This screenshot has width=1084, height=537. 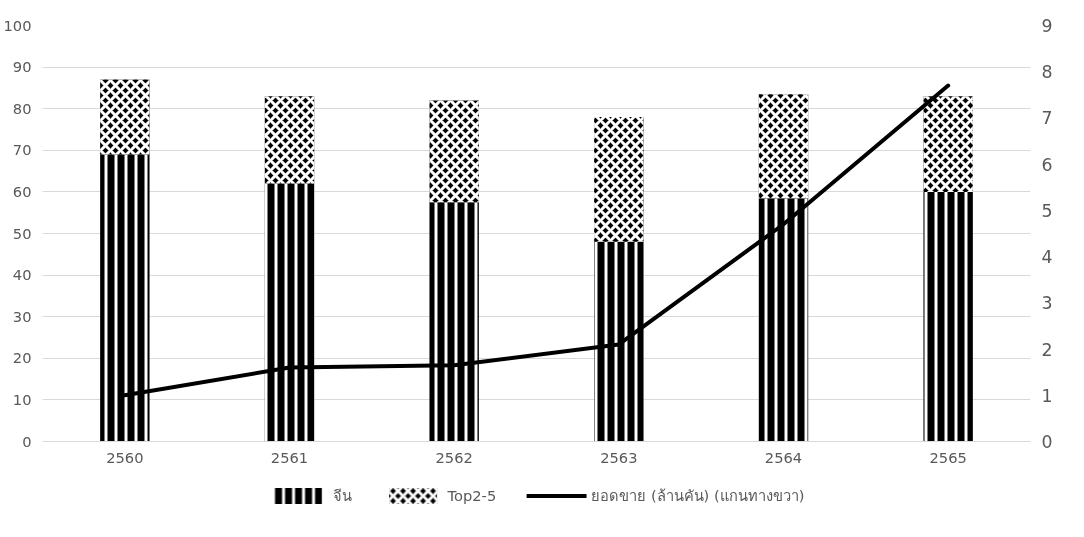 I want to click on y-tick-label: 0, so click(x=27, y=441).